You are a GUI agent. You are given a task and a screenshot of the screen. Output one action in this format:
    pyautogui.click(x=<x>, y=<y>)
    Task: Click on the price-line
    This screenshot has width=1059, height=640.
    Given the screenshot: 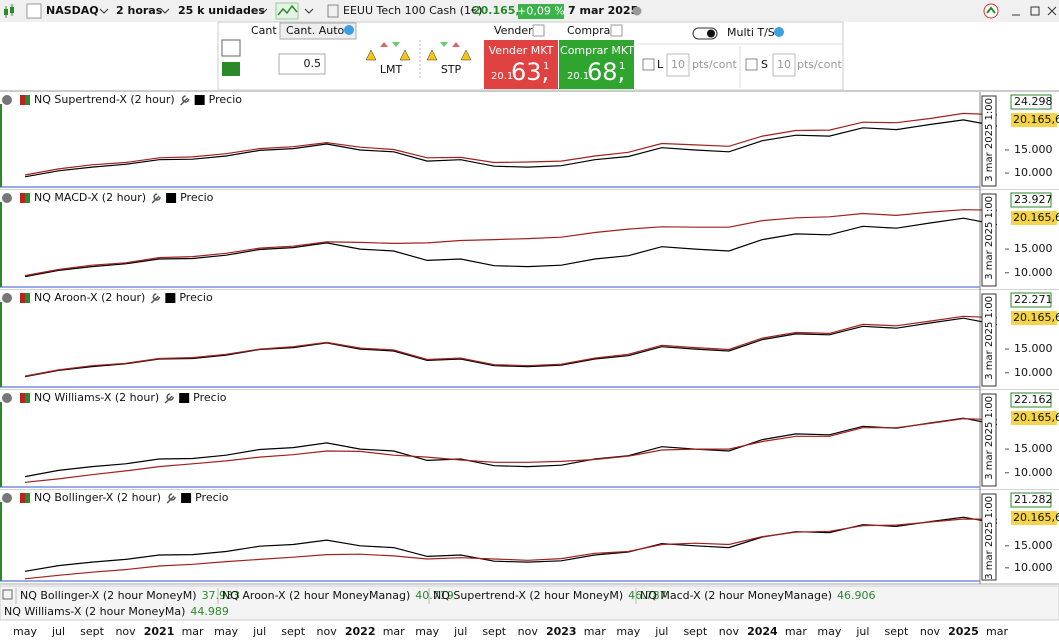 What is the action you would take?
    pyautogui.click(x=511, y=447)
    